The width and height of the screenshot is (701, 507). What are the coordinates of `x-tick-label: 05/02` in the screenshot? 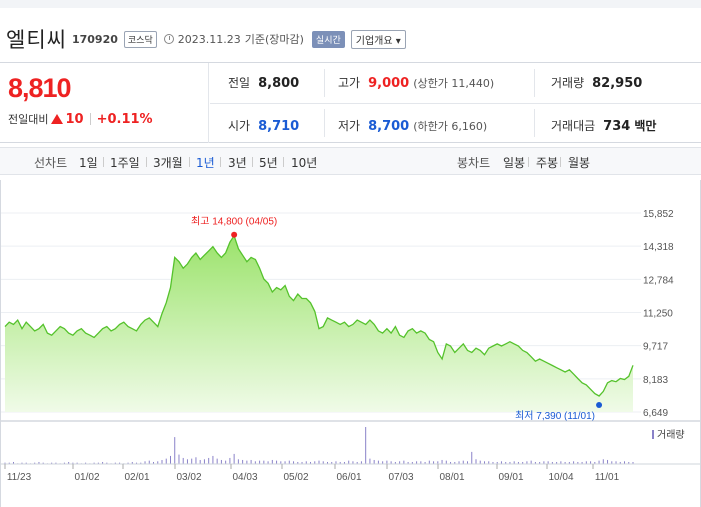 It's located at (295, 477).